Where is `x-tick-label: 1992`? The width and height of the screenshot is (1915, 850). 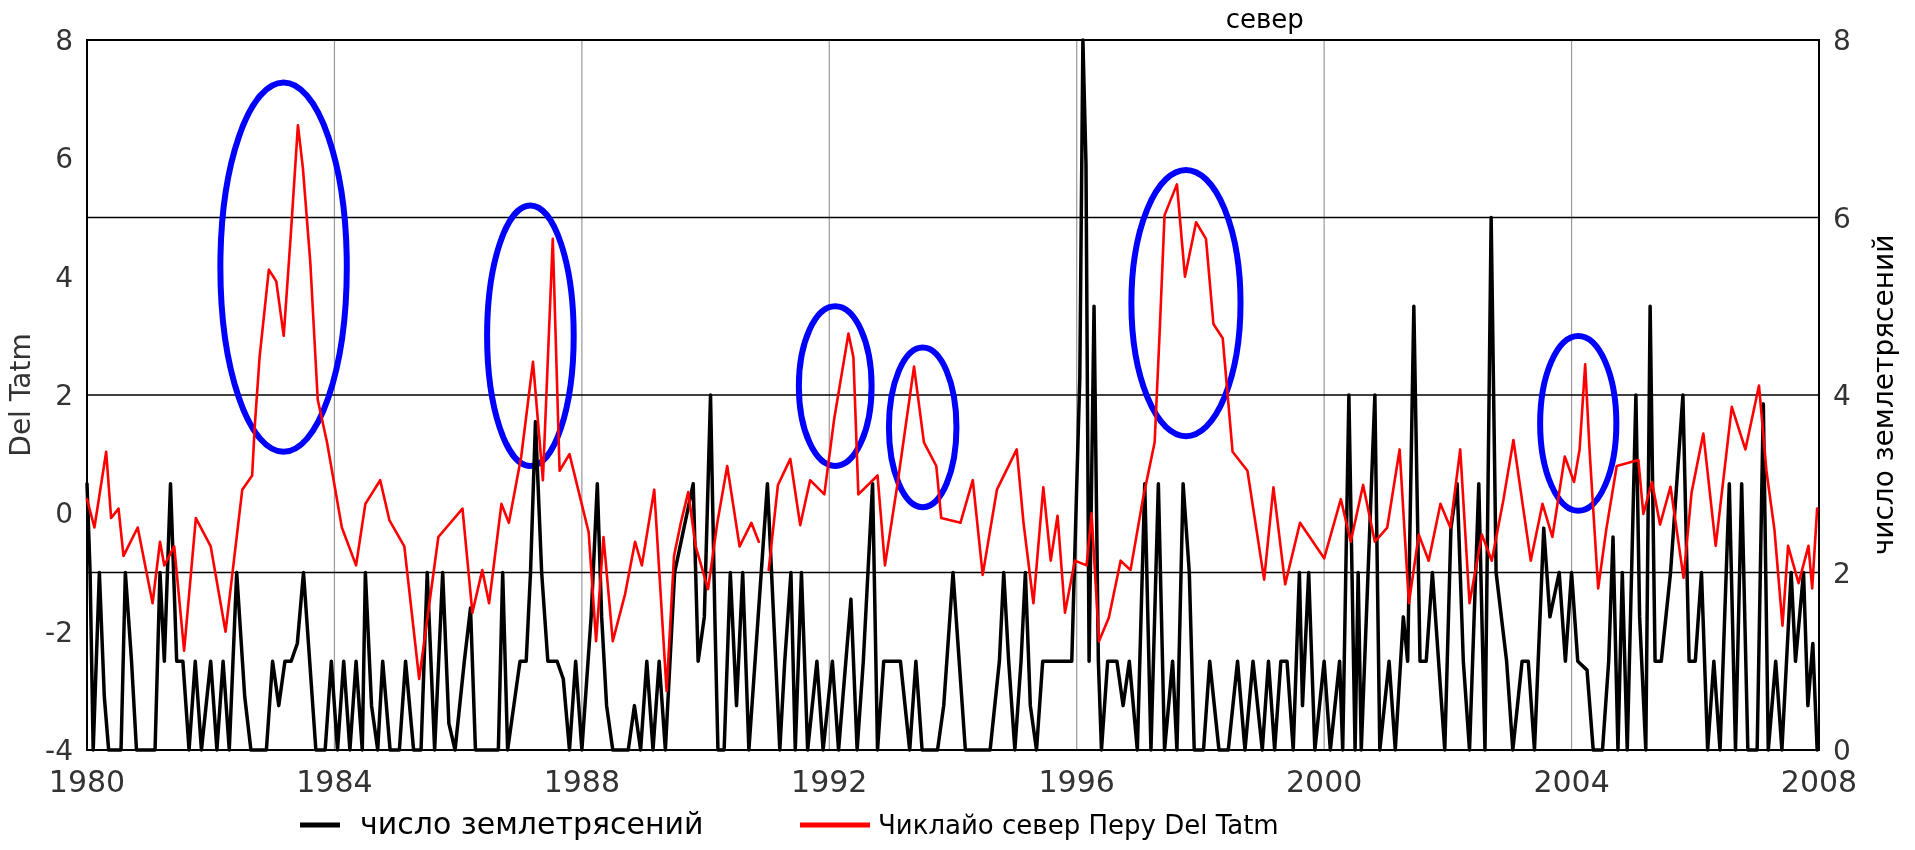
x-tick-label: 1992 is located at coordinates (829, 781).